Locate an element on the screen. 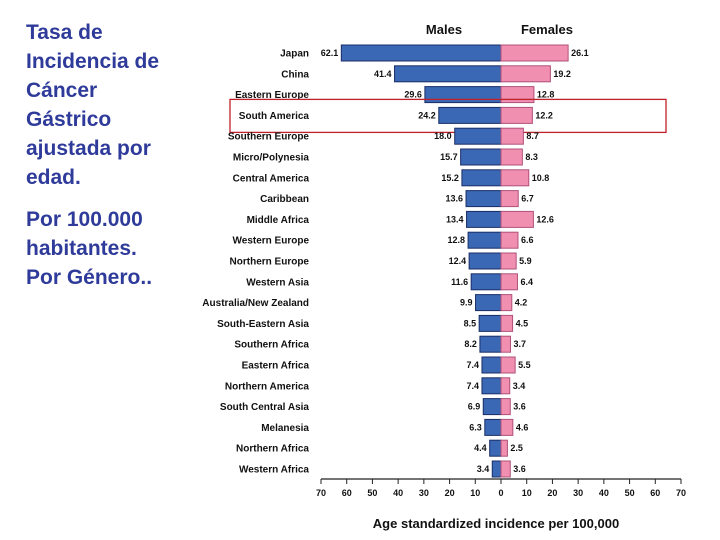 The width and height of the screenshot is (720, 540). category-label: Southern Europe is located at coordinates (269, 137).